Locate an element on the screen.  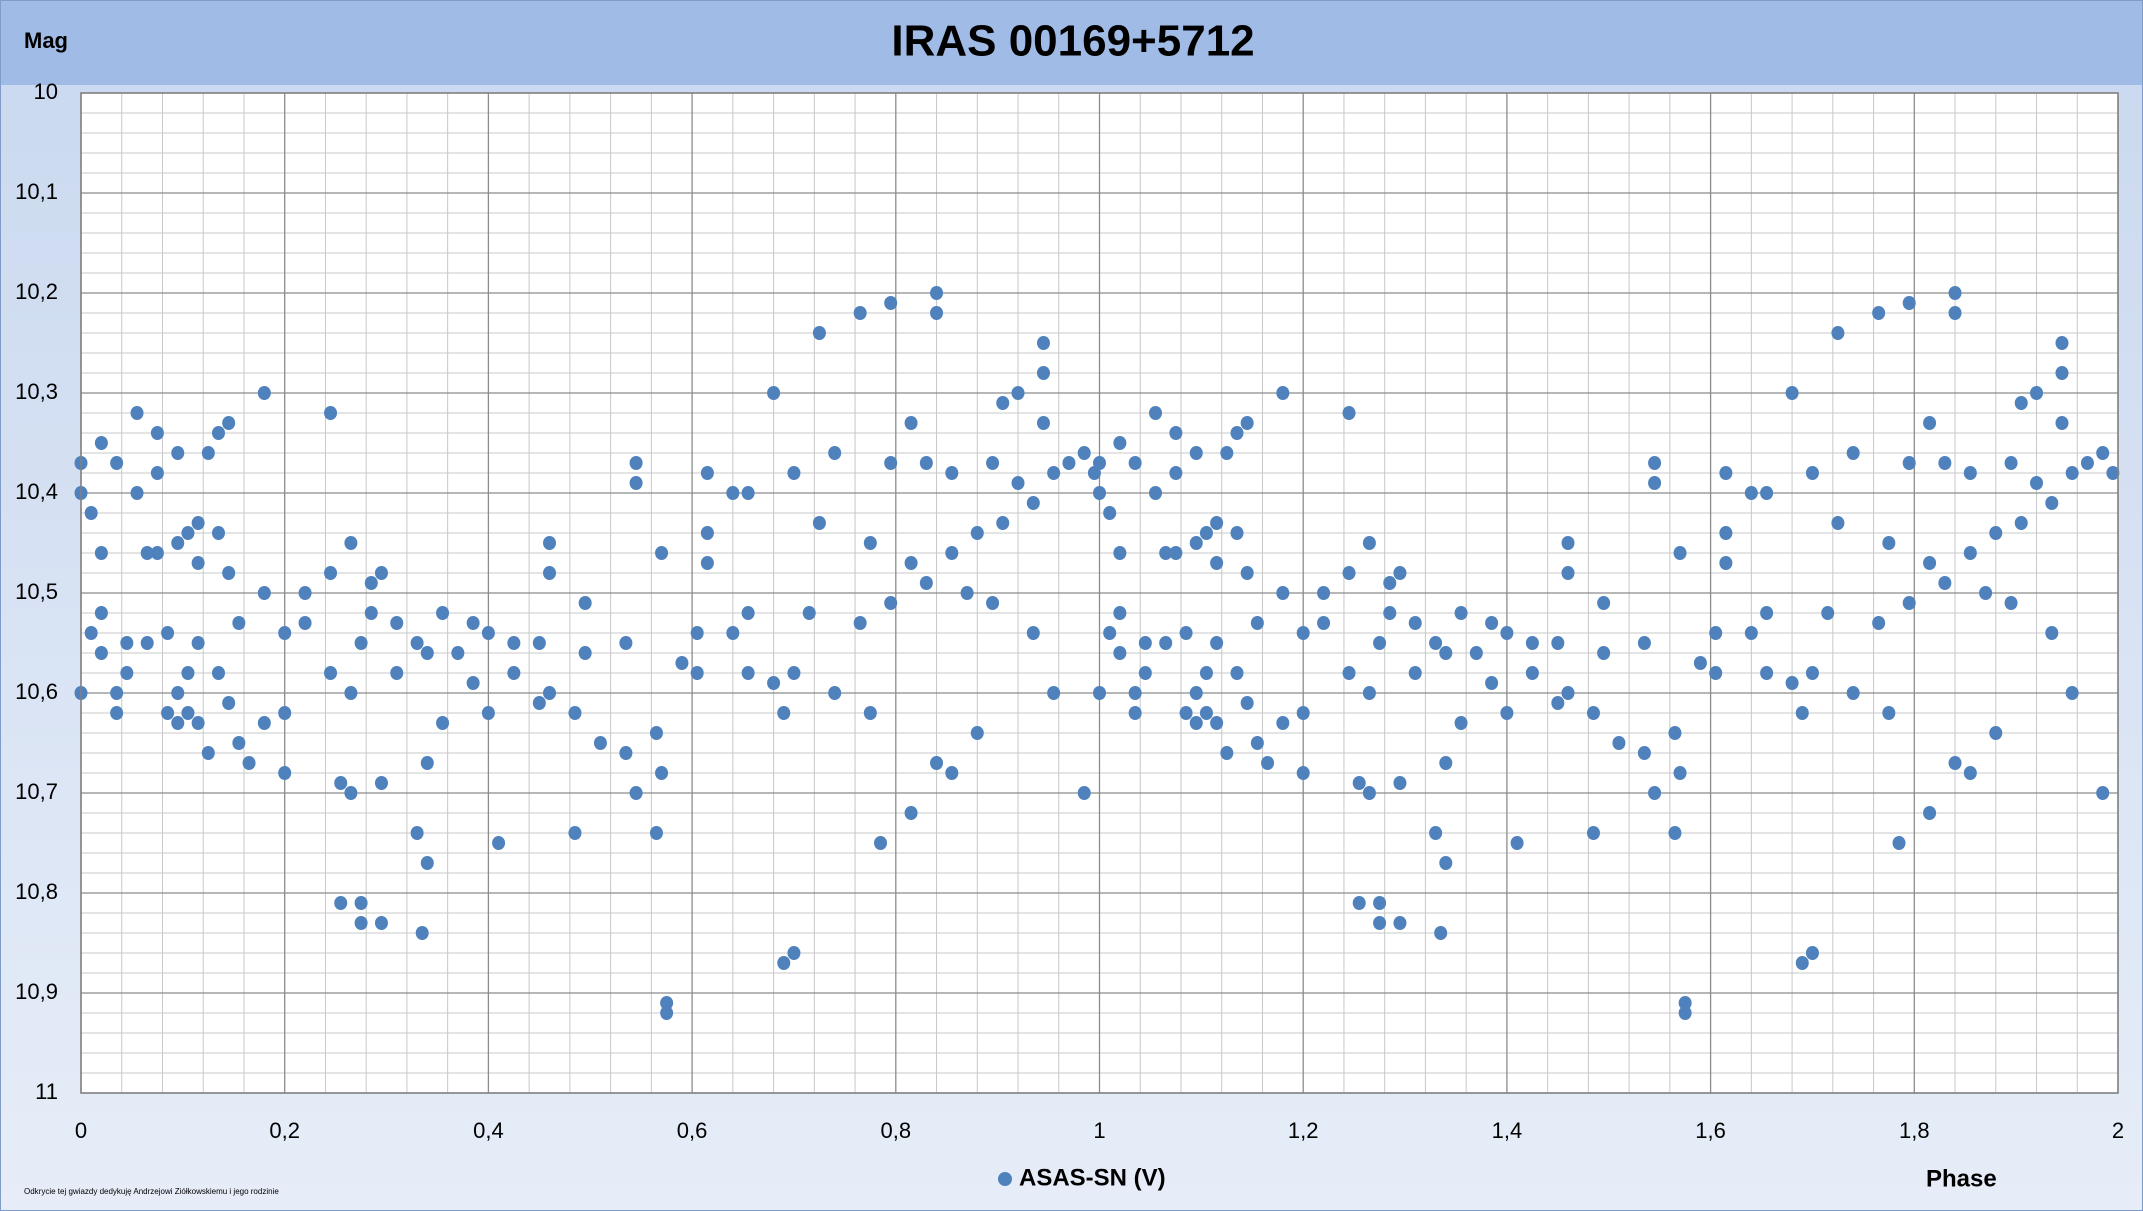
legend-label: ASAS-SN (V) is located at coordinates (1092, 1177).